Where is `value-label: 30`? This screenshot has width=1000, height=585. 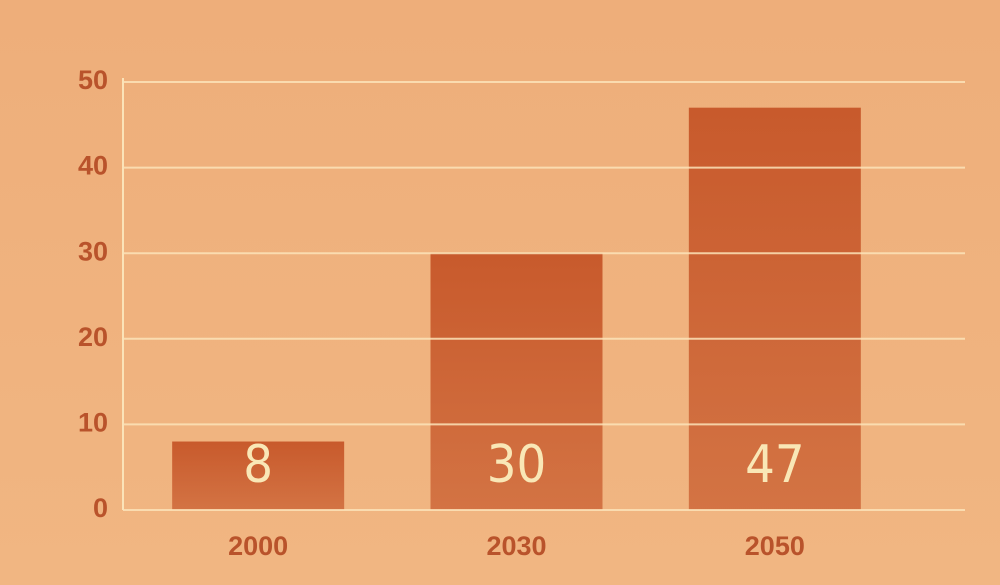 value-label: 30 is located at coordinates (517, 465).